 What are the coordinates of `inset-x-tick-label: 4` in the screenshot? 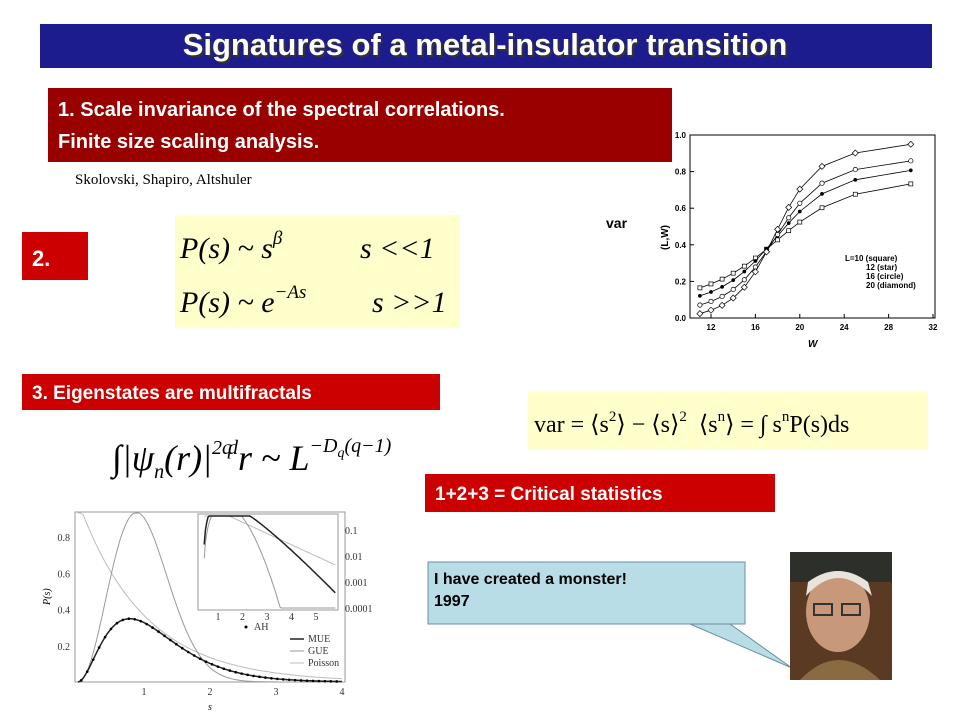 It's located at (291, 617).